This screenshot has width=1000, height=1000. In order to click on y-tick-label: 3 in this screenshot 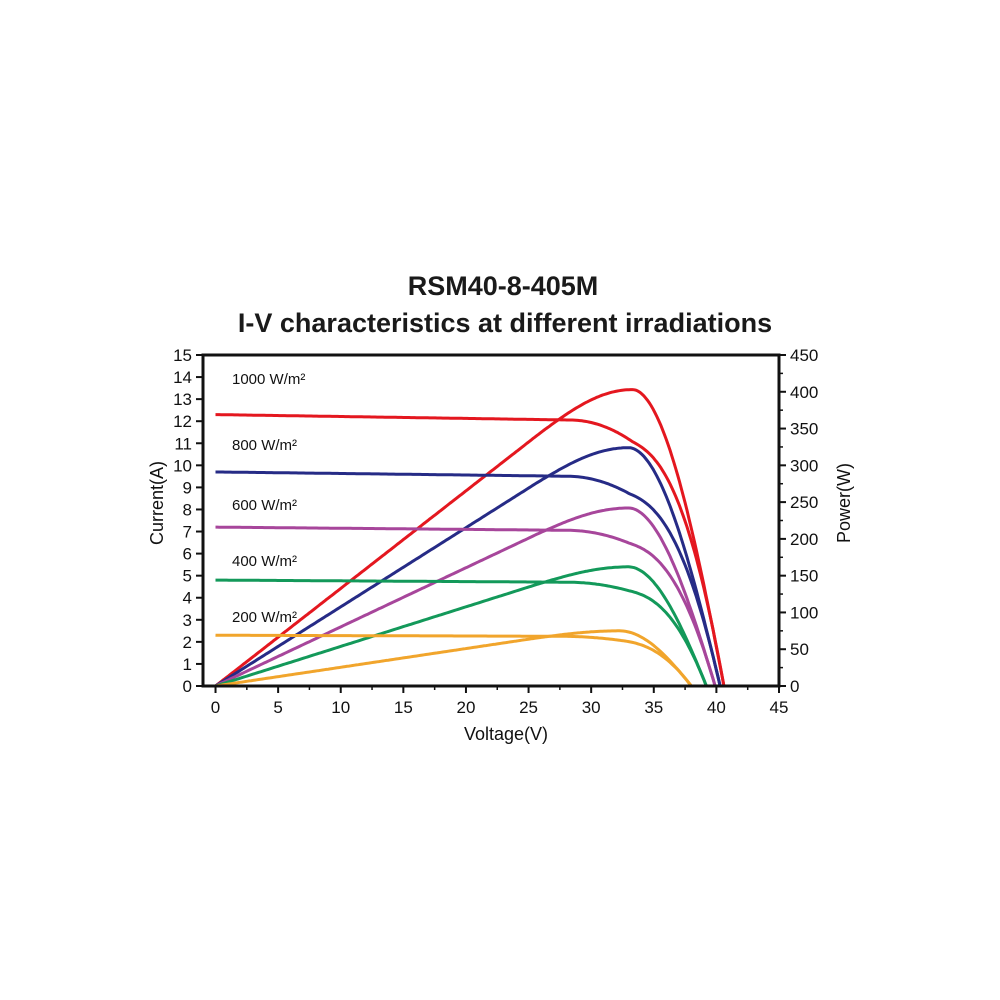, I will do `click(187, 620)`.